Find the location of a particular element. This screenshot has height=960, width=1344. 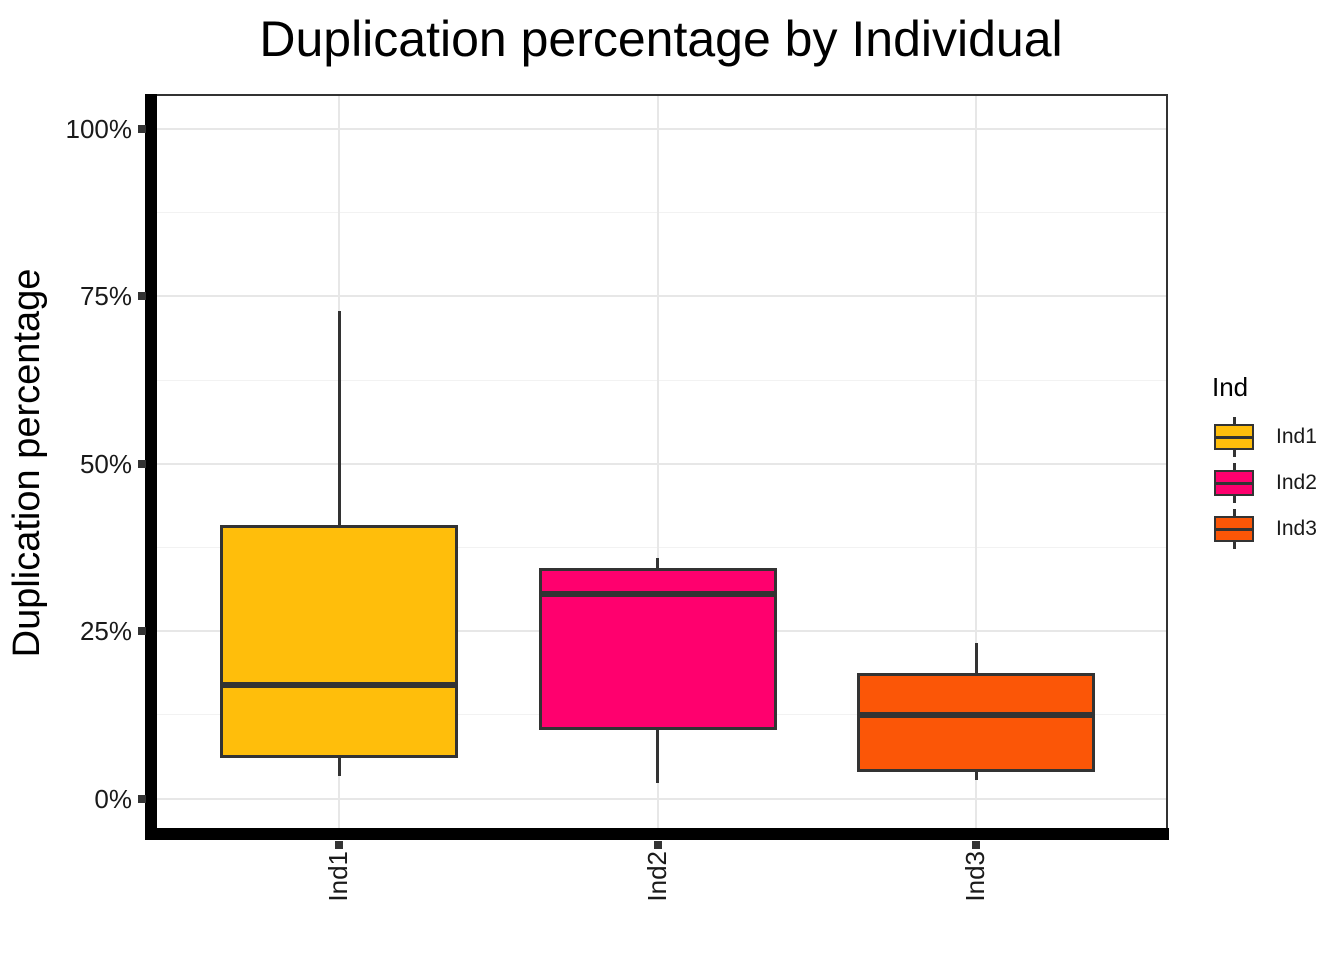

y-axis-line is located at coordinates (151, 467).